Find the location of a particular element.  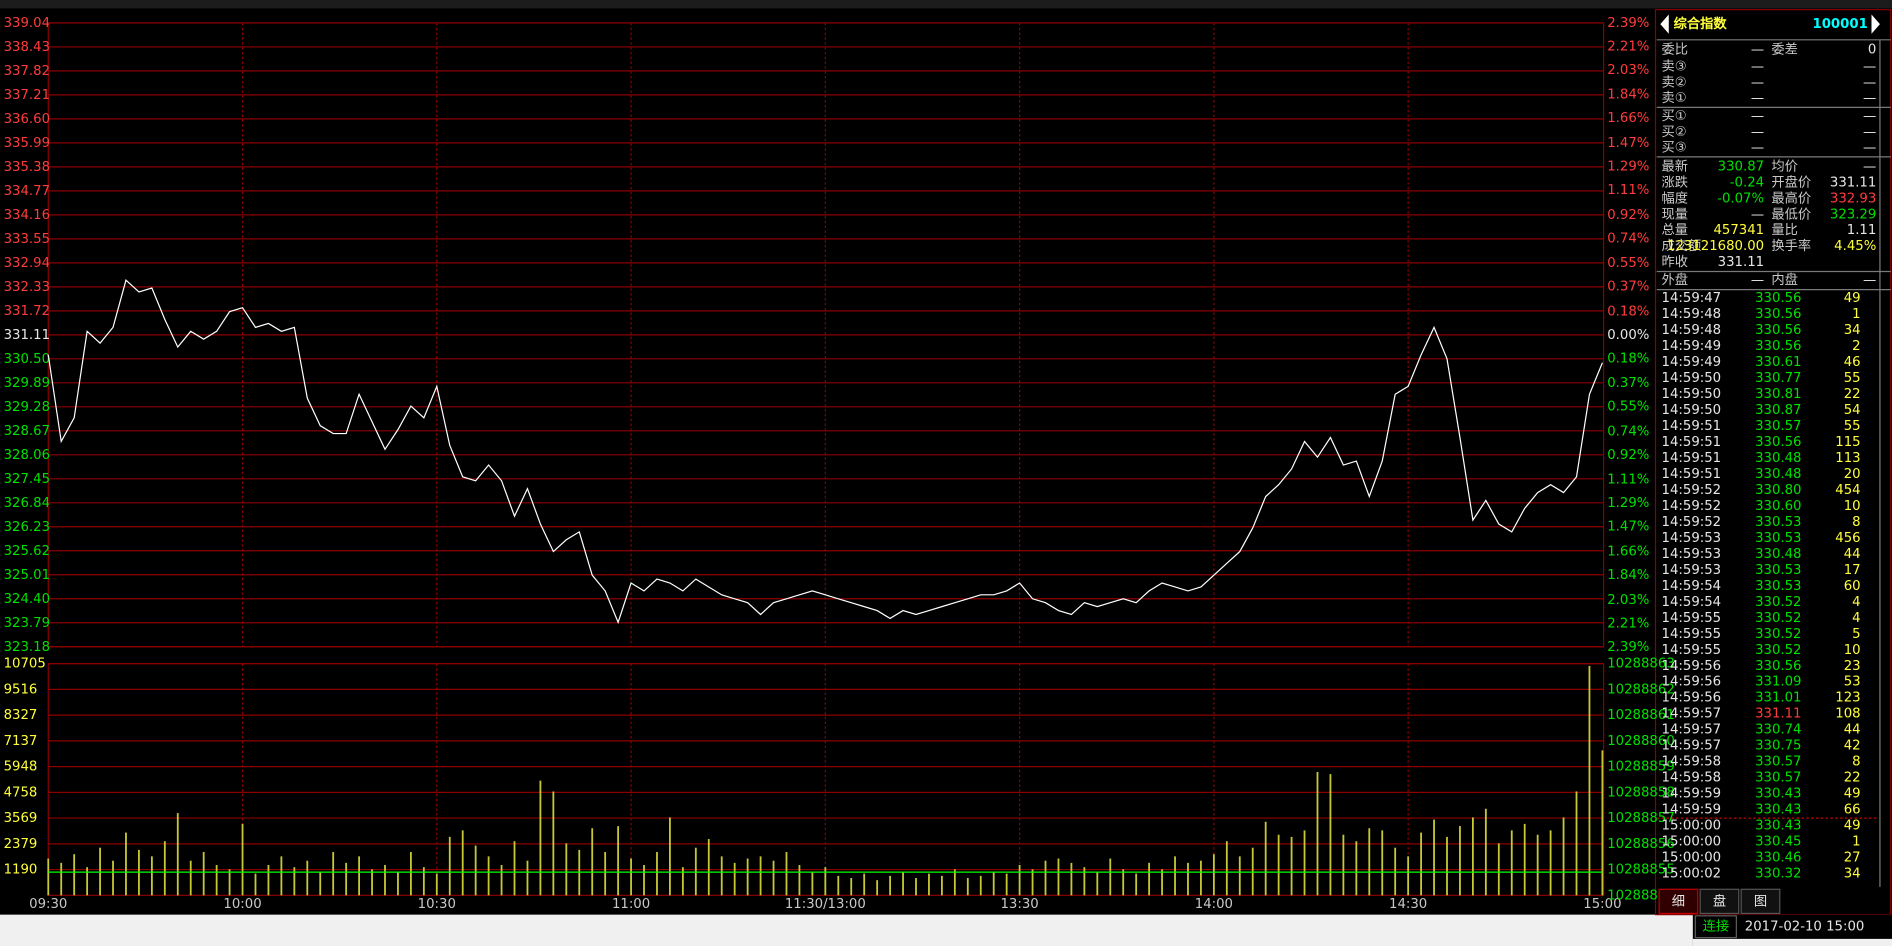

tick-volume: 5 is located at coordinates (1856, 634).